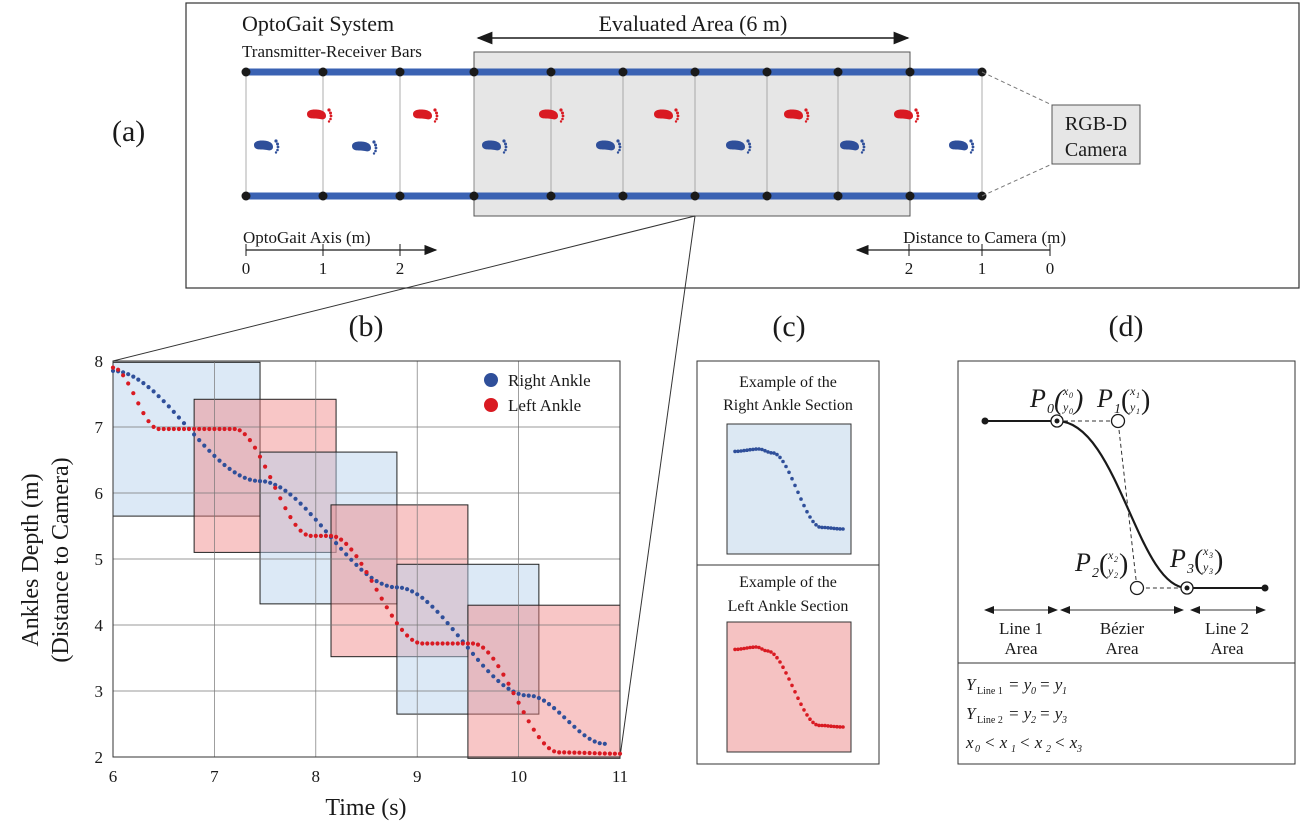 The width and height of the screenshot is (1303, 831). What do you see at coordinates (400, 268) in the screenshot?
I see `optogait-tick-2: 2` at bounding box center [400, 268].